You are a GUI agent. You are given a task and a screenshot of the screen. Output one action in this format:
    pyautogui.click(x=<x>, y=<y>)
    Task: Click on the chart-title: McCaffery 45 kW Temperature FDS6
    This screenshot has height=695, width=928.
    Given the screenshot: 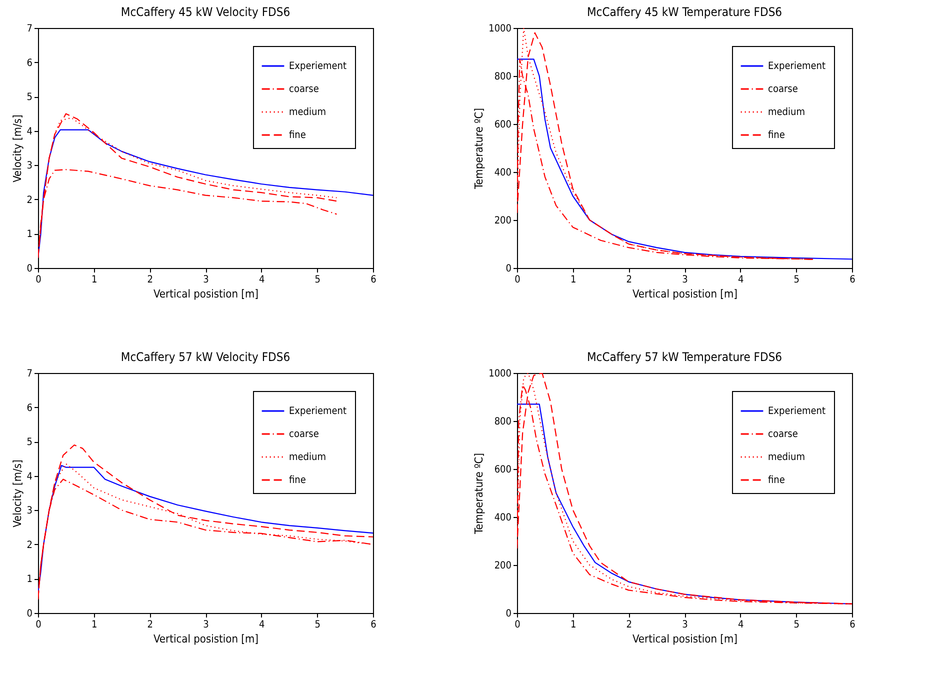 What is the action you would take?
    pyautogui.click(x=684, y=12)
    